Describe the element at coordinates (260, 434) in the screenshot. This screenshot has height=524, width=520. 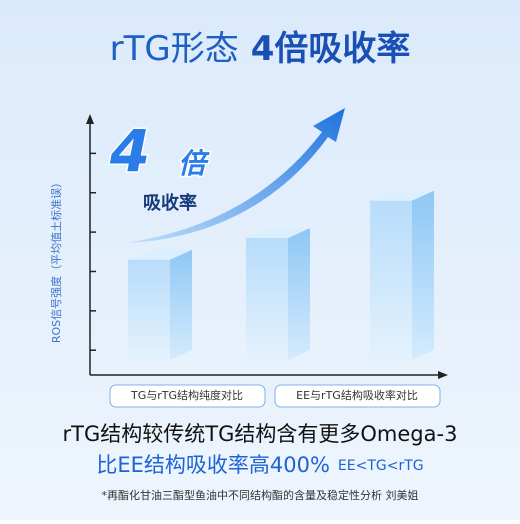
I see `line1: rTG结构较传统TG结构含有更多Omega-3` at that location.